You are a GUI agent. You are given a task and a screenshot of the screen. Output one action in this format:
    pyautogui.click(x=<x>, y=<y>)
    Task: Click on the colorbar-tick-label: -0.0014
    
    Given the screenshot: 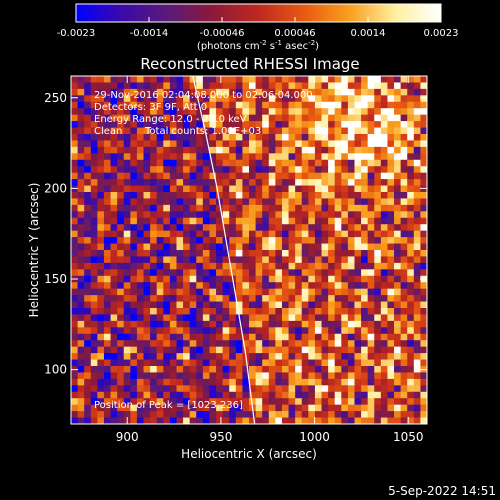 What is the action you would take?
    pyautogui.click(x=149, y=33)
    